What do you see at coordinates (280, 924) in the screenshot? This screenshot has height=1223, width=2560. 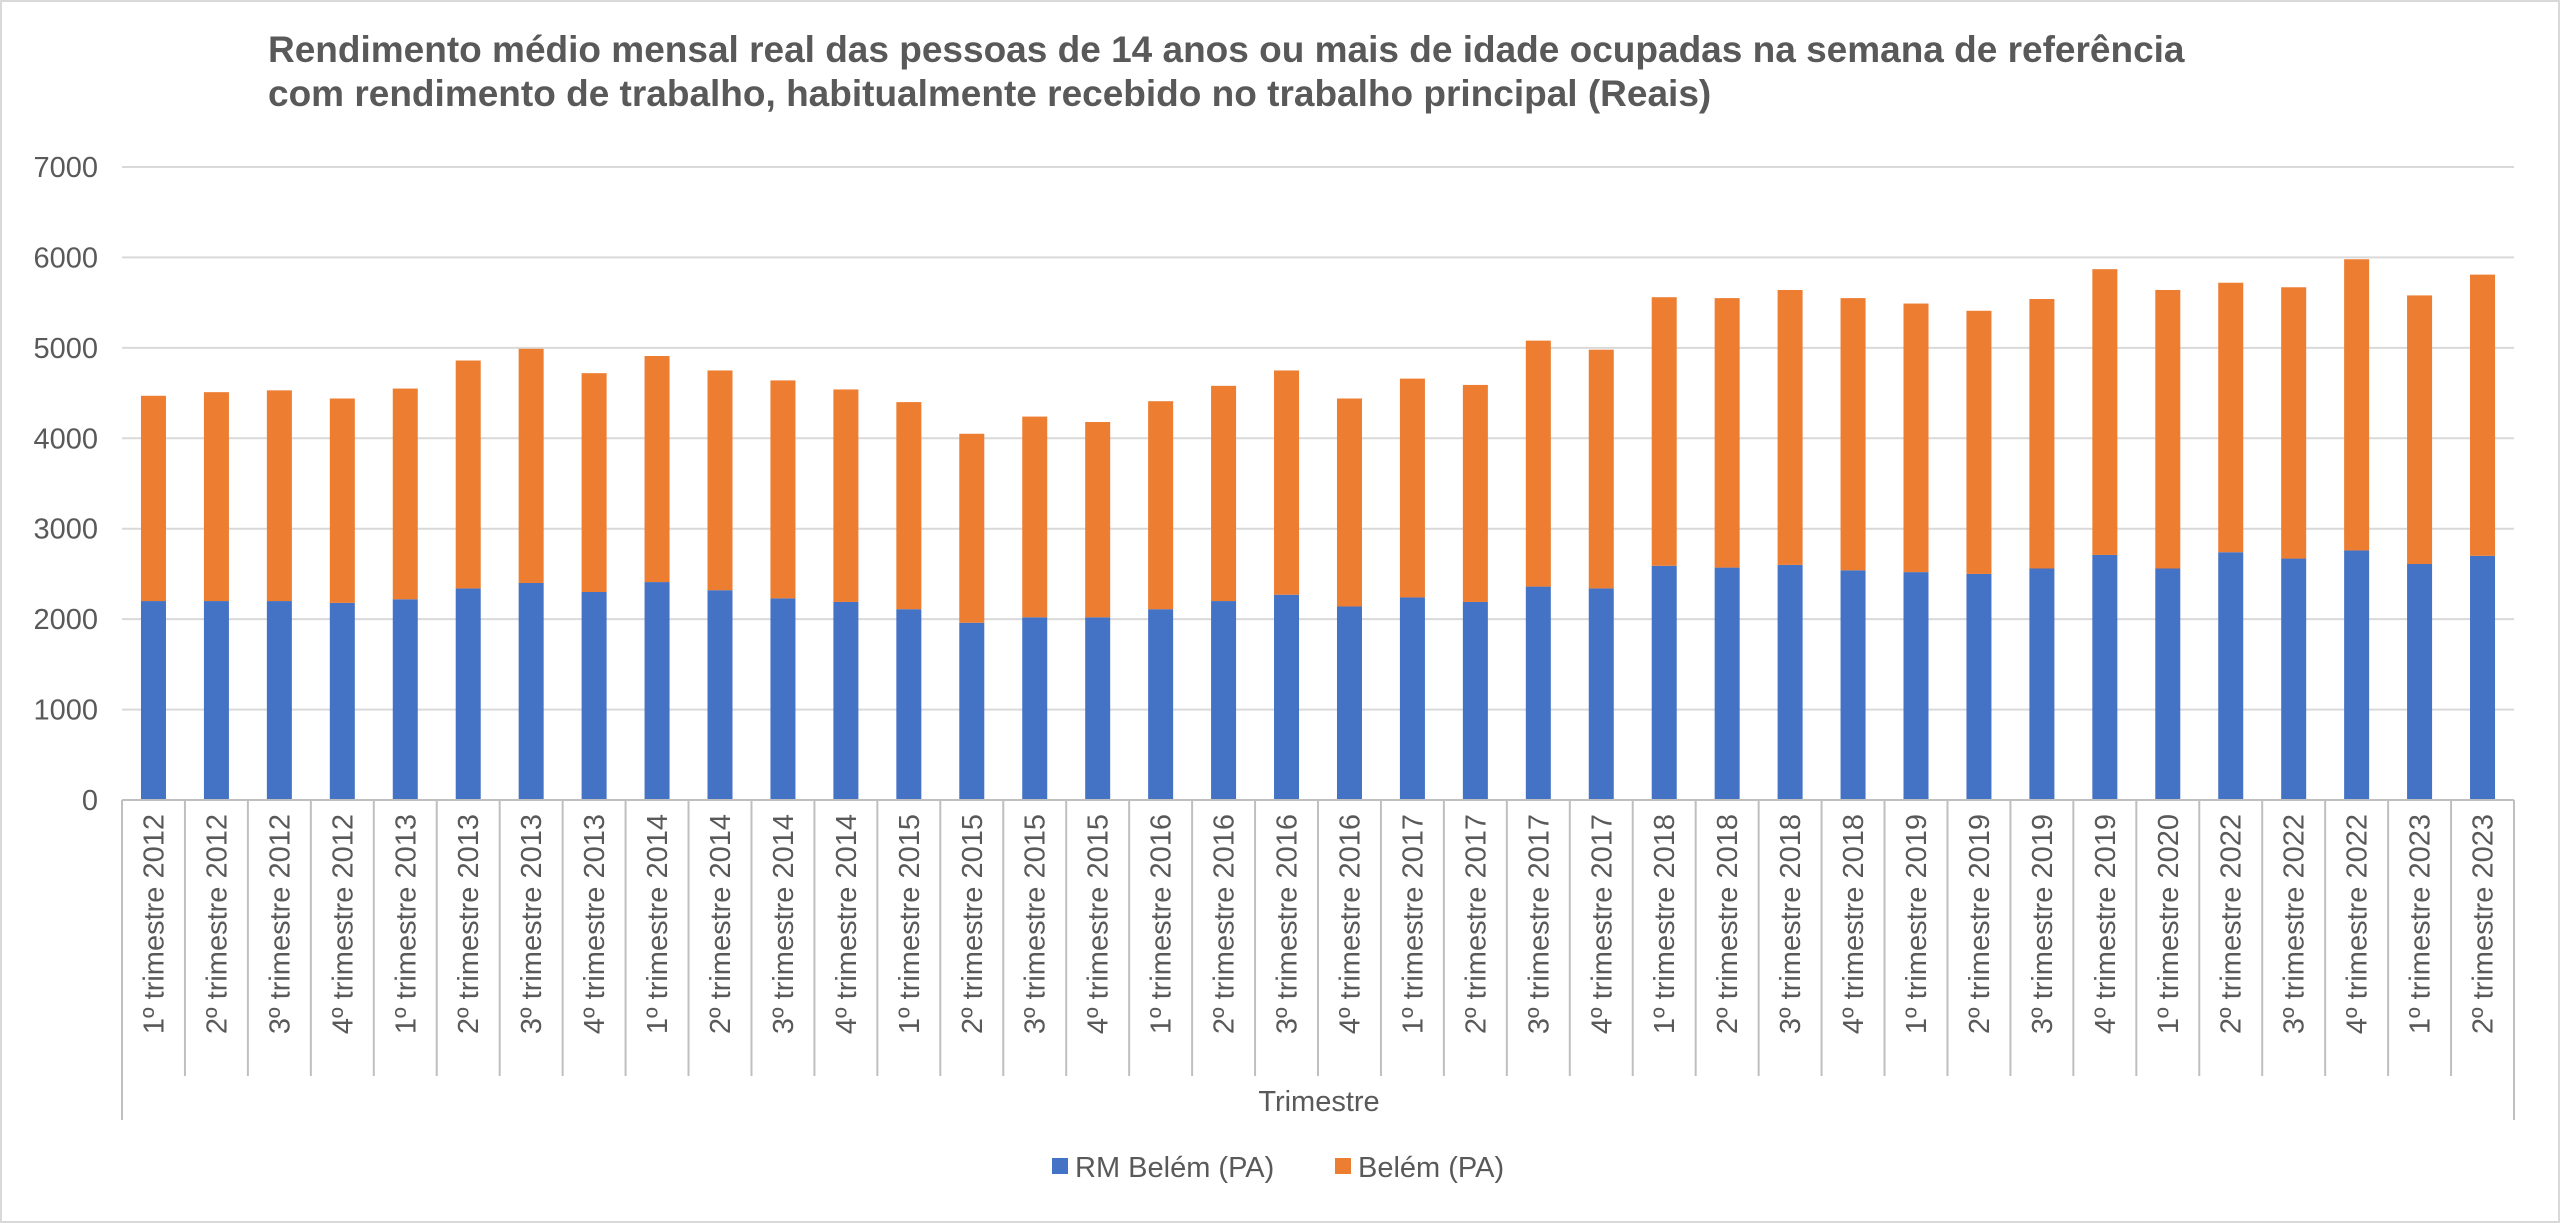 I see `x-tick-label: 3º trimestre 2012` at bounding box center [280, 924].